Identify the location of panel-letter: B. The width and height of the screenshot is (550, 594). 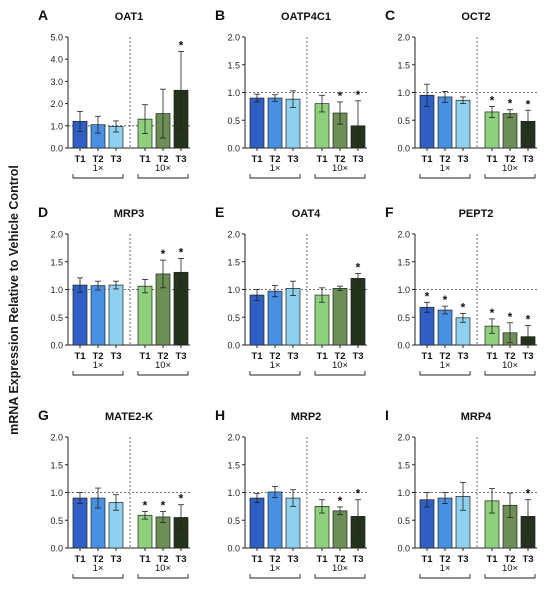
(220, 15).